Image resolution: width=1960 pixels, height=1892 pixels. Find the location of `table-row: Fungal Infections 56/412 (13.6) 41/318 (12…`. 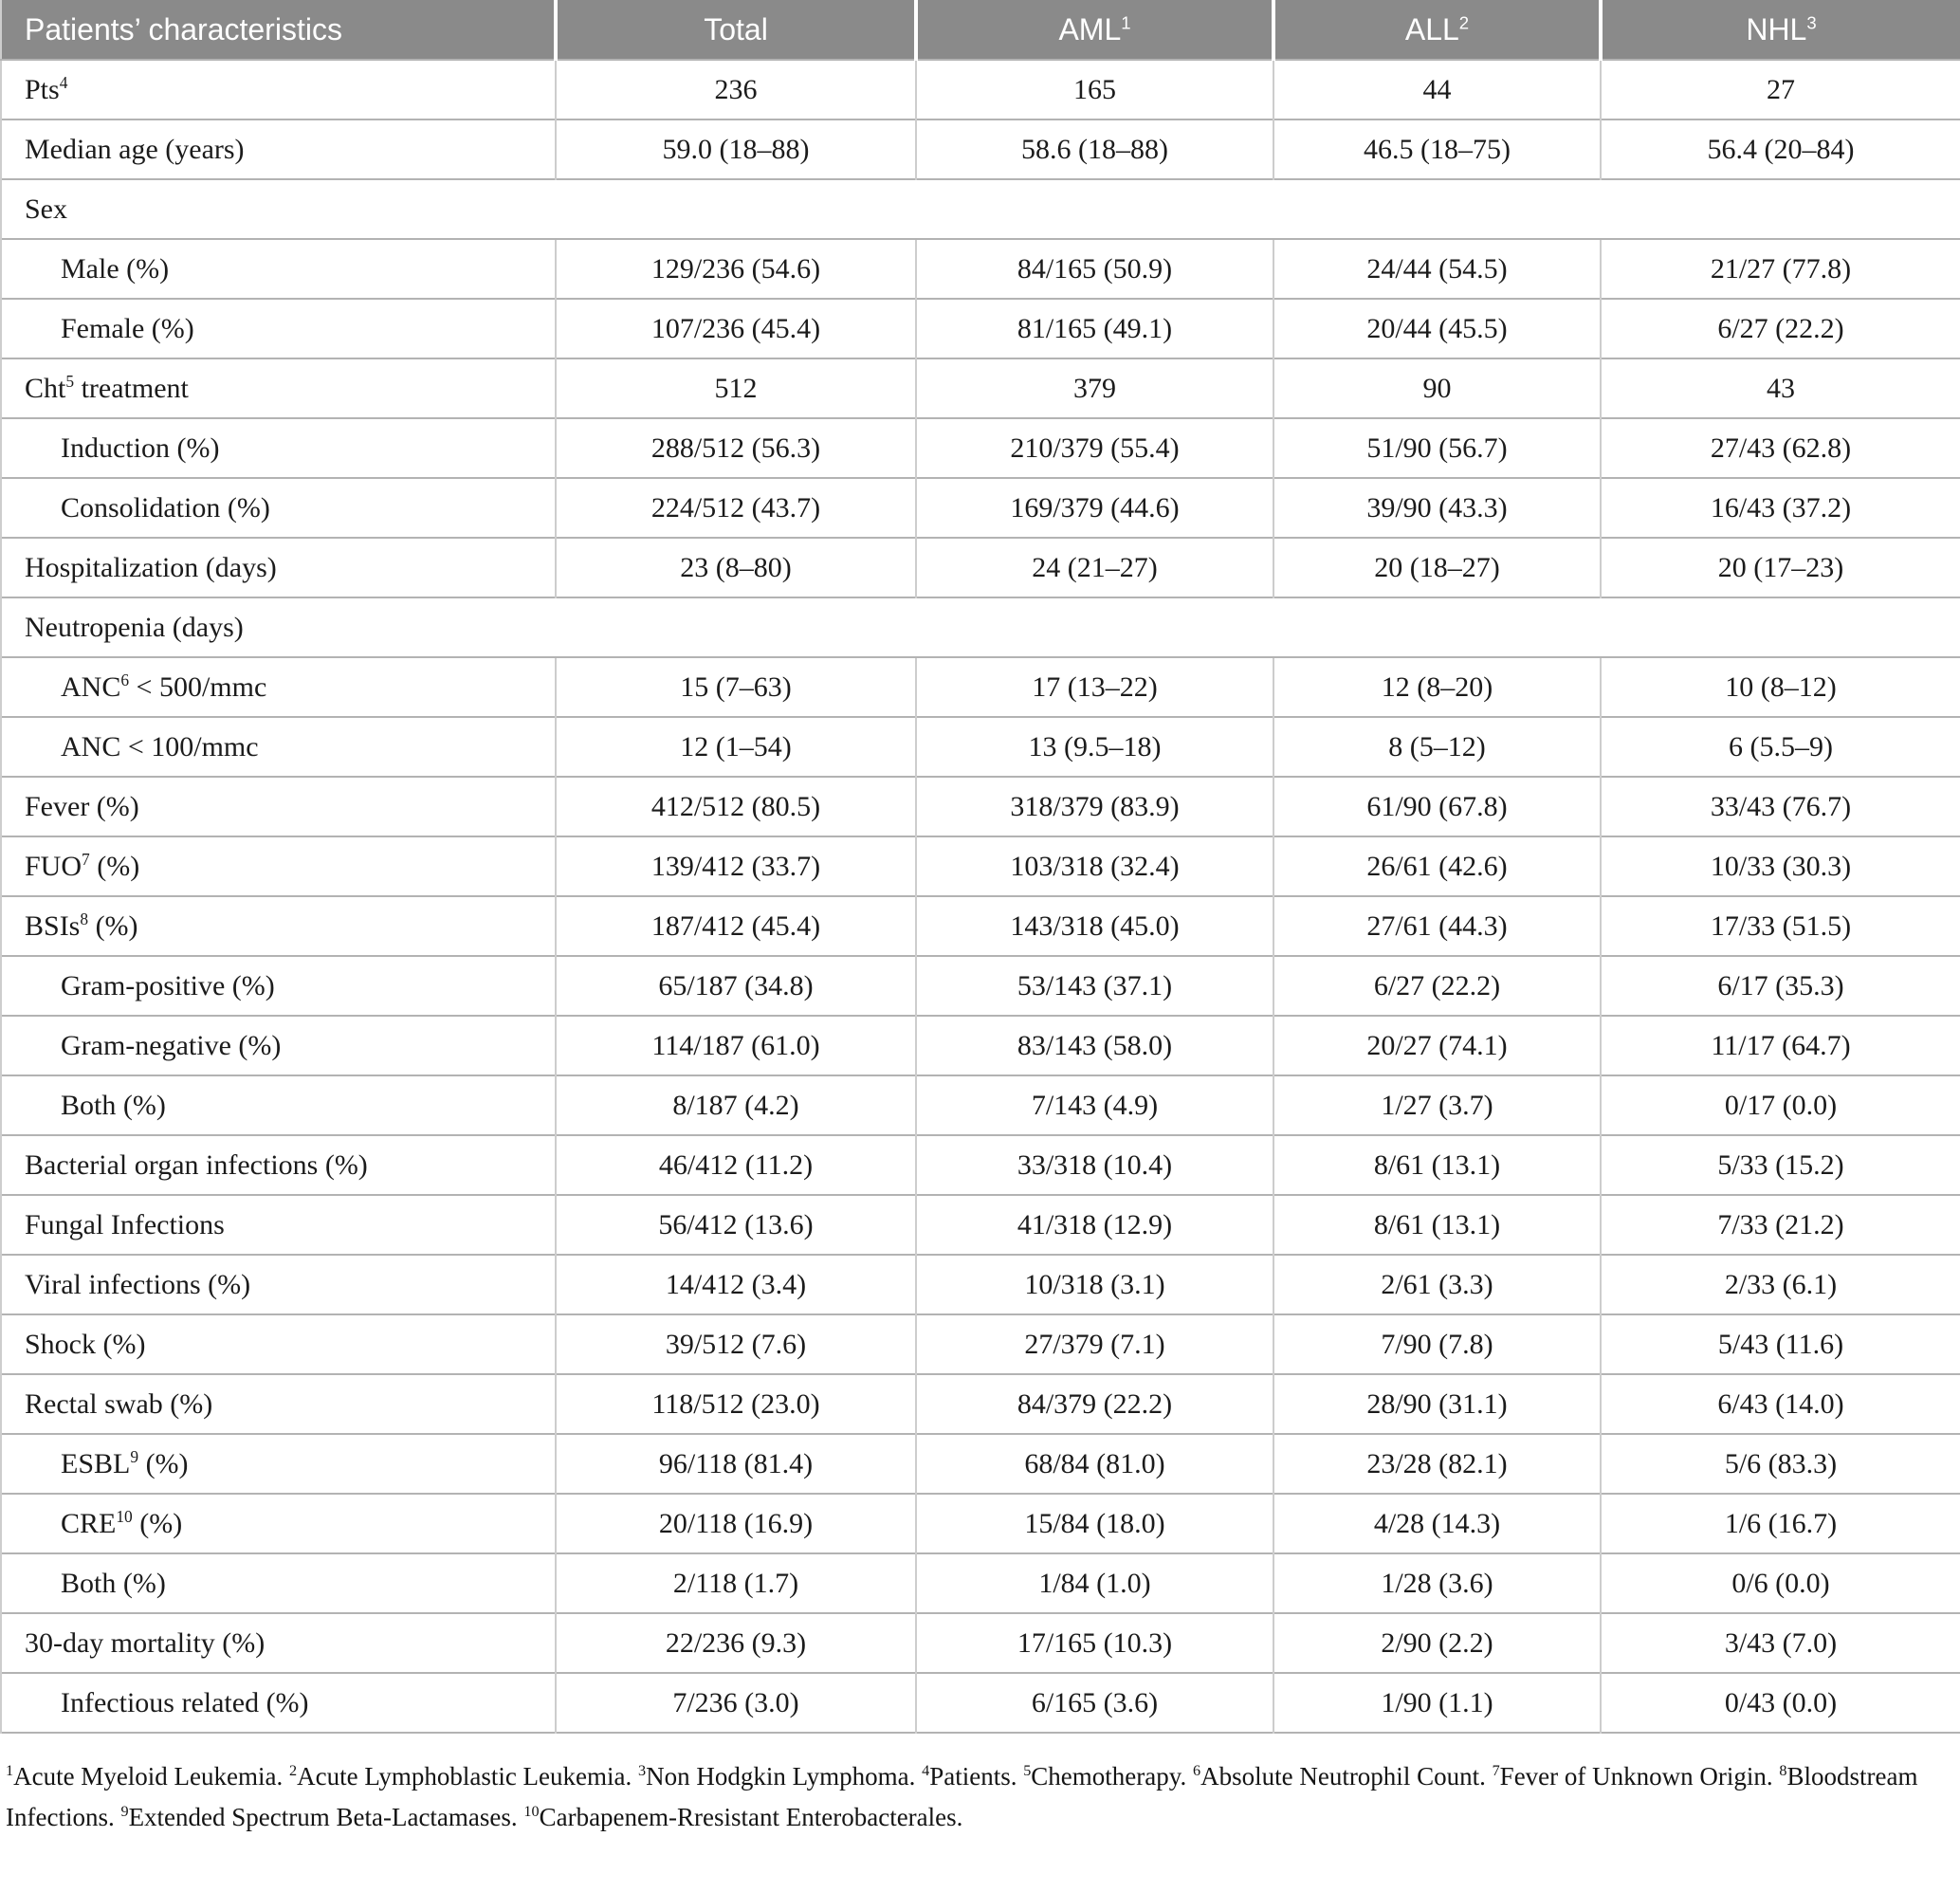

table-row: Fungal Infections 56/412 (13.6) 41/318 (12… is located at coordinates (980, 1224).